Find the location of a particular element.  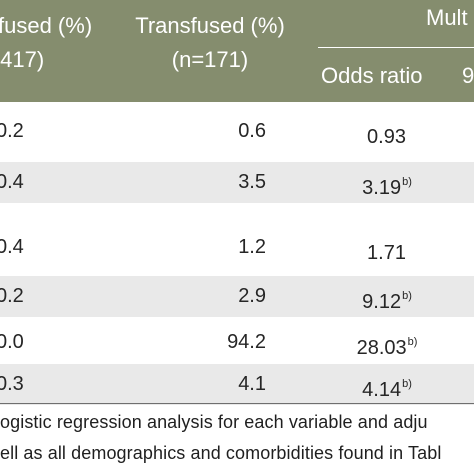

cell-odds-ratio: 28.03b) is located at coordinates (387, 347).